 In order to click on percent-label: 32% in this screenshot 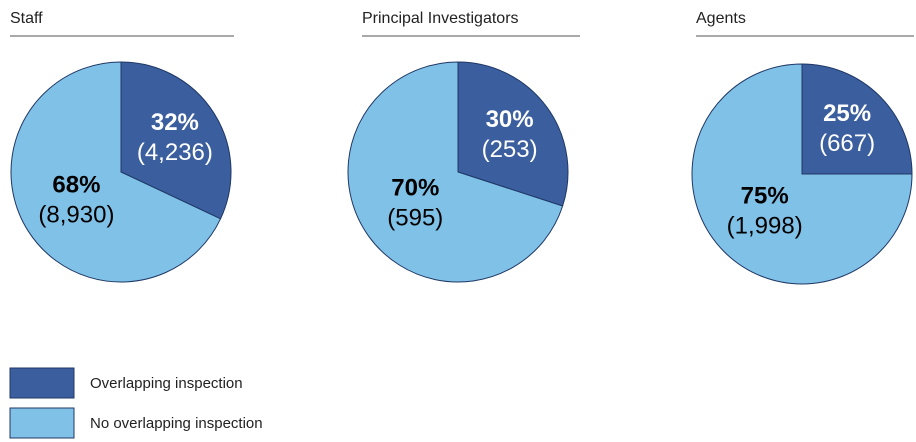, I will do `click(175, 122)`.